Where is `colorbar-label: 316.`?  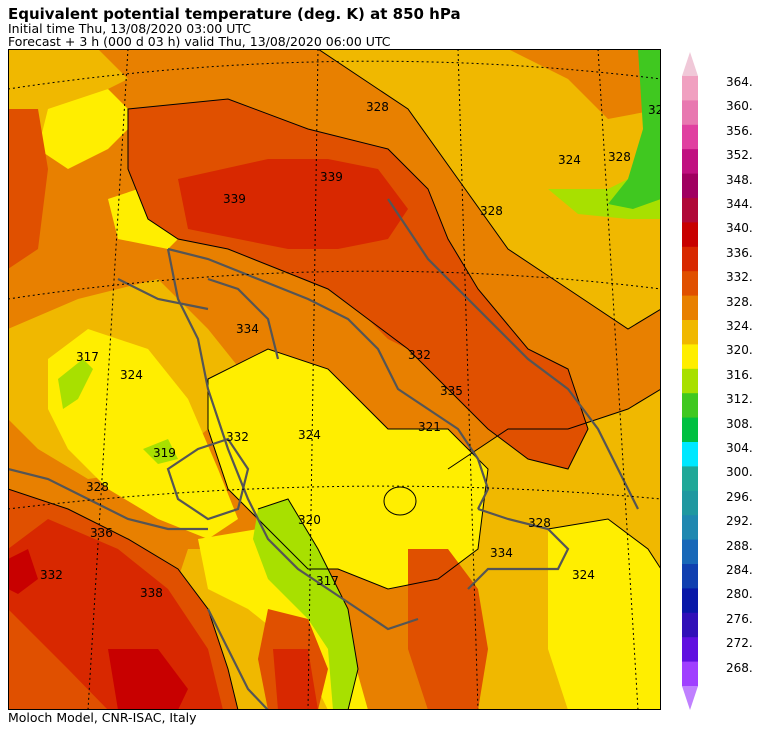 colorbar-label: 316. is located at coordinates (739, 374).